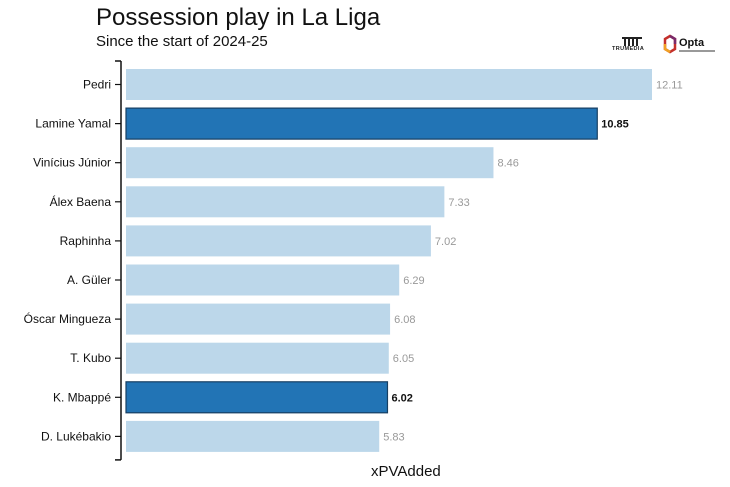  Describe the element at coordinates (182, 41) in the screenshot. I see `chart-subtitle: Since the start of 2024-25` at that location.